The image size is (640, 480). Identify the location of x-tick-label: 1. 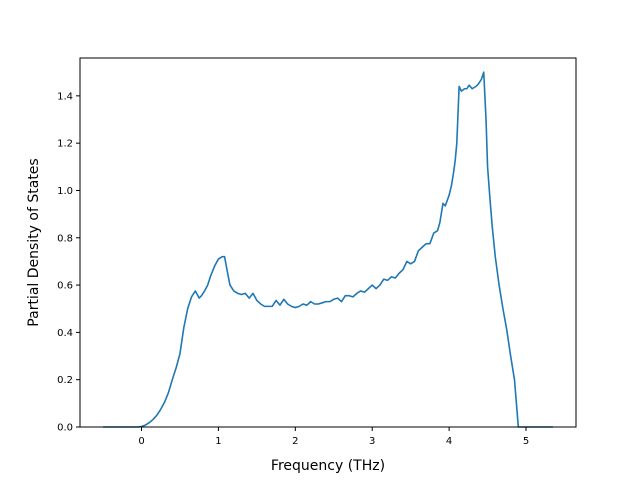
(218, 441).